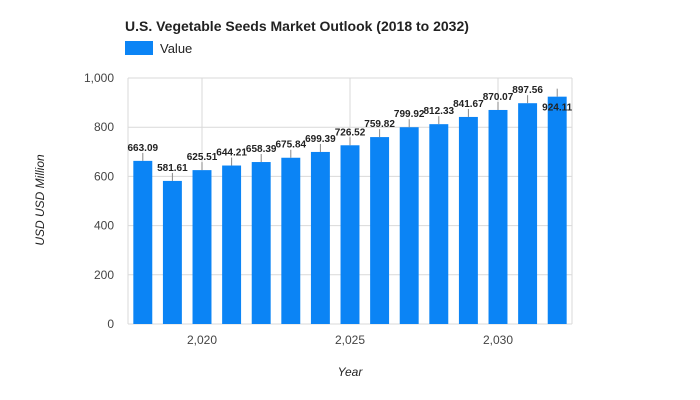 This screenshot has width=700, height=400. I want to click on y-axis-title: USD USD Million, so click(40, 200).